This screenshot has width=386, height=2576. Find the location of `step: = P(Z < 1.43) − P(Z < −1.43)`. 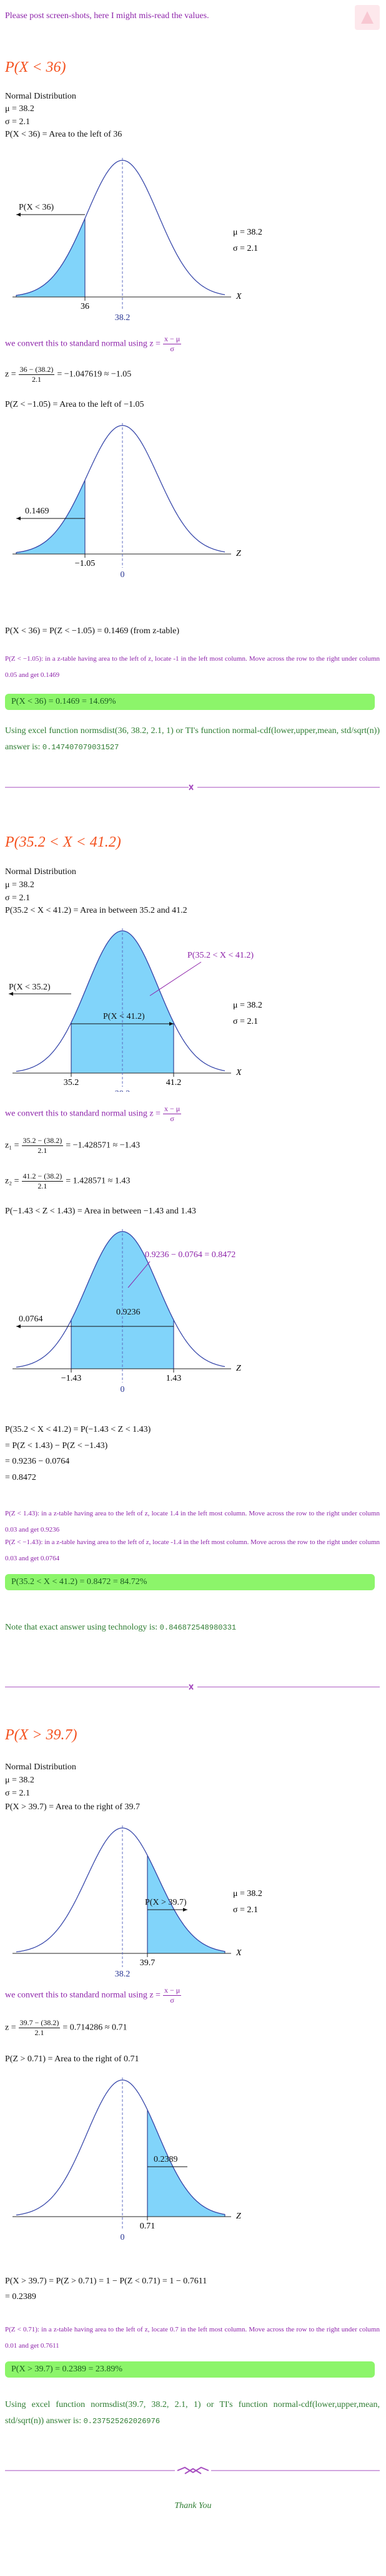

step: = P(Z < 1.43) − P(Z < −1.43) is located at coordinates (56, 1446).